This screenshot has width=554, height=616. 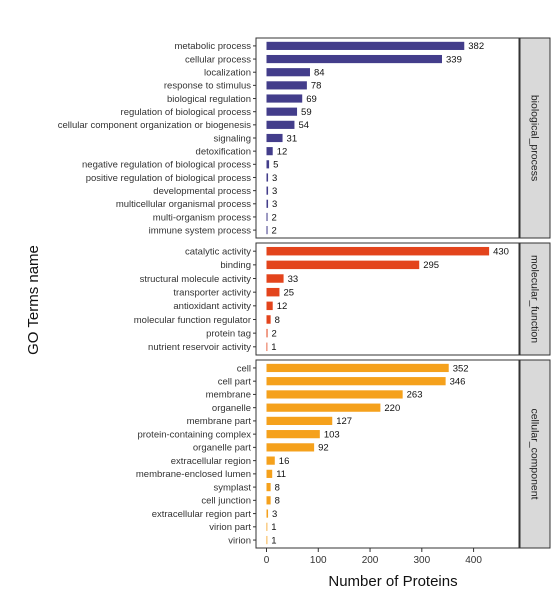 I want to click on value-label: 127, so click(x=344, y=421).